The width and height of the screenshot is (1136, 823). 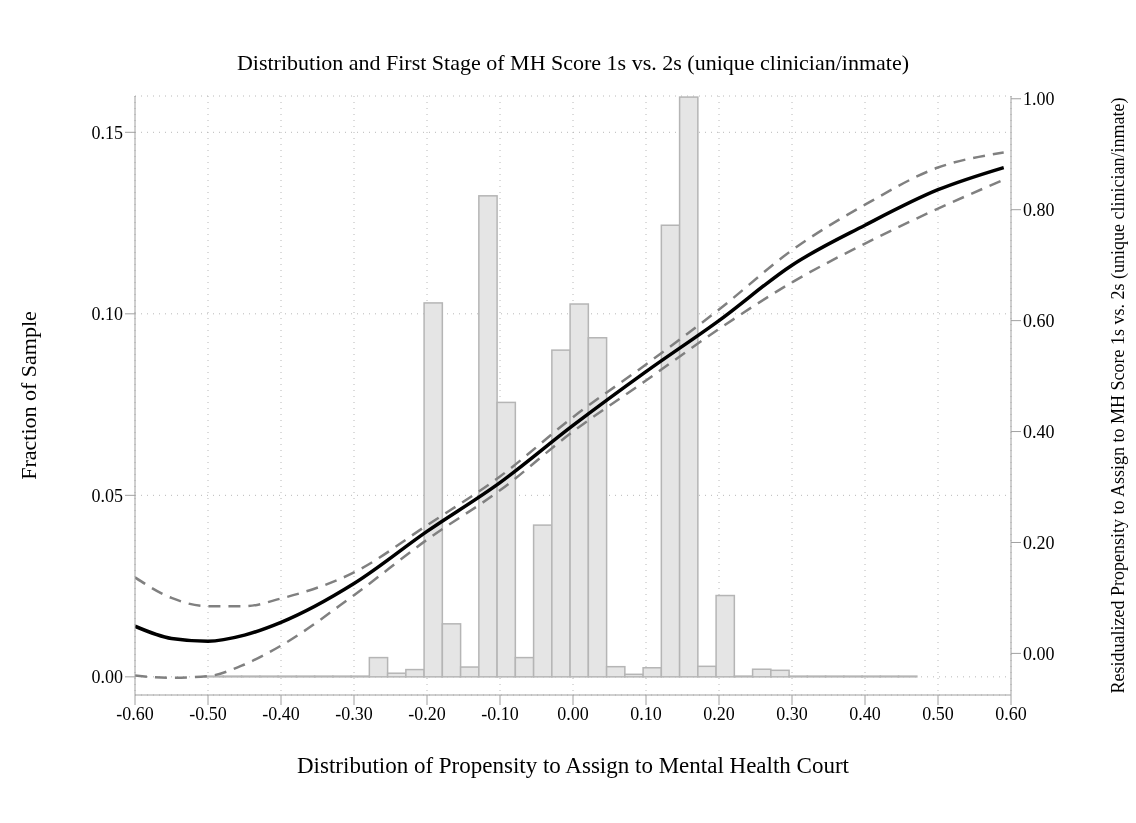 What do you see at coordinates (938, 713) in the screenshot?
I see `x-tick-label: 0.50` at bounding box center [938, 713].